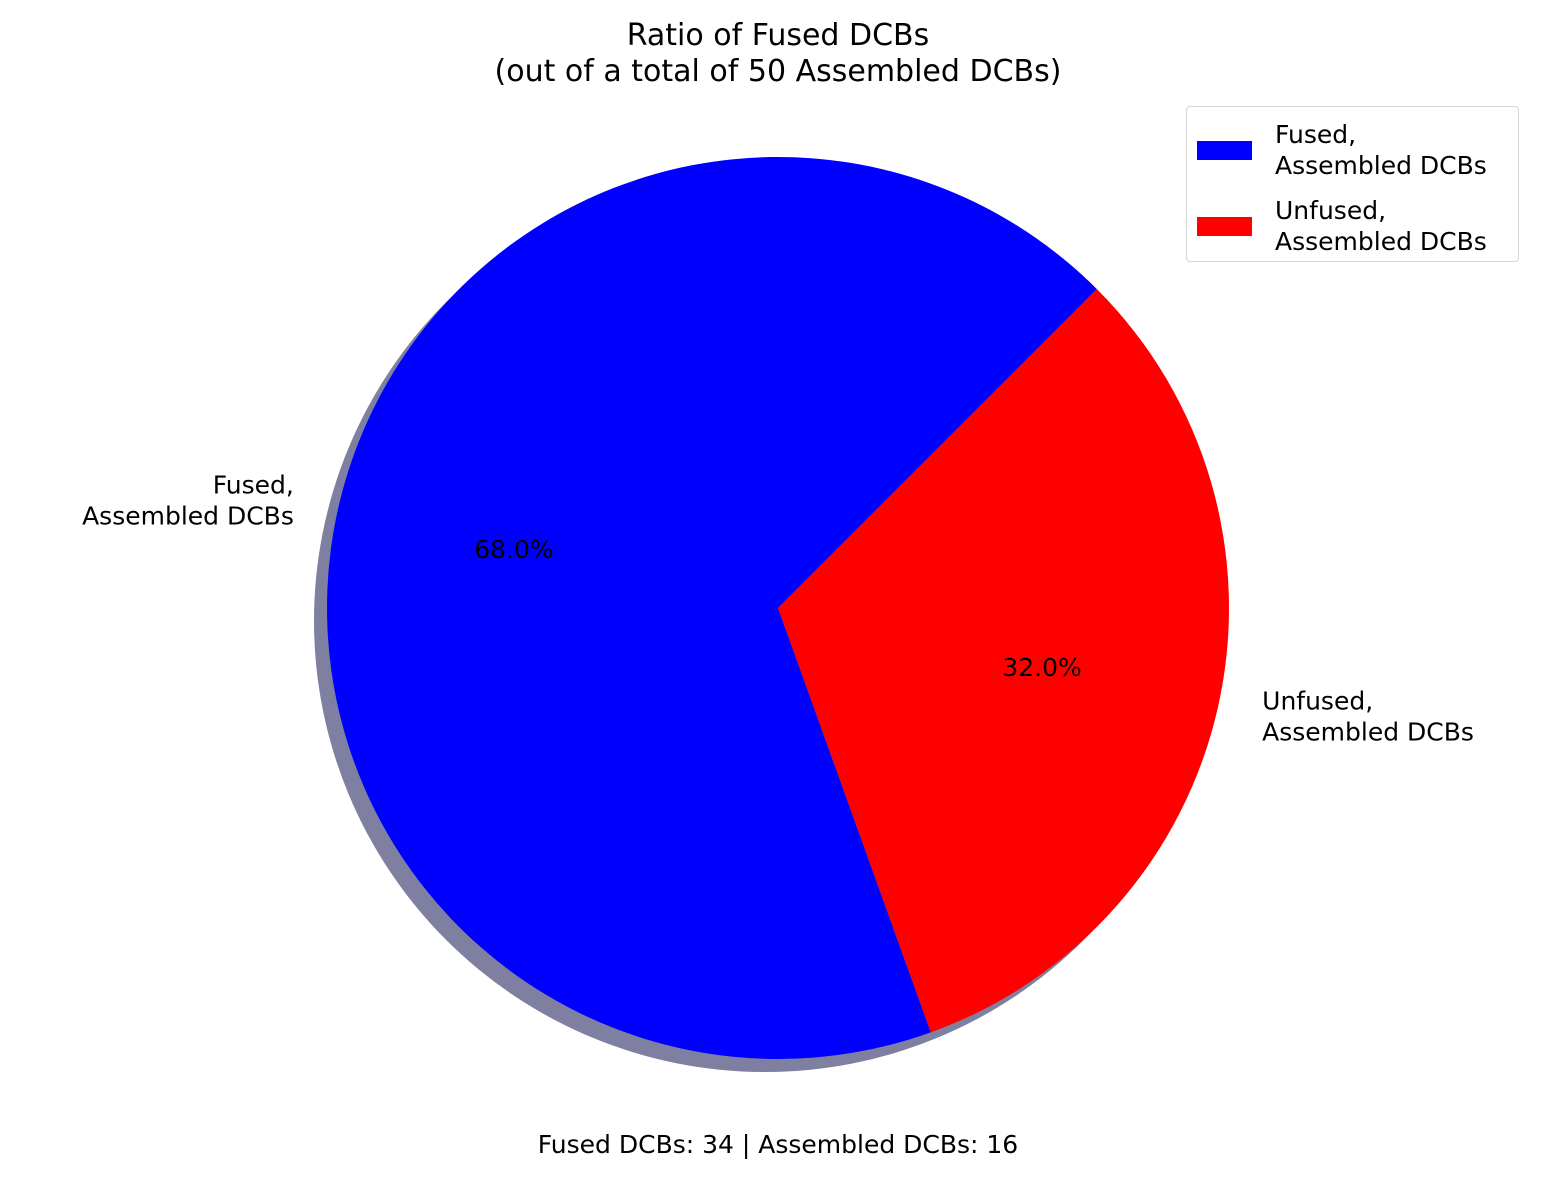  I want to click on legend-swatch-unfused, so click(1224, 226).